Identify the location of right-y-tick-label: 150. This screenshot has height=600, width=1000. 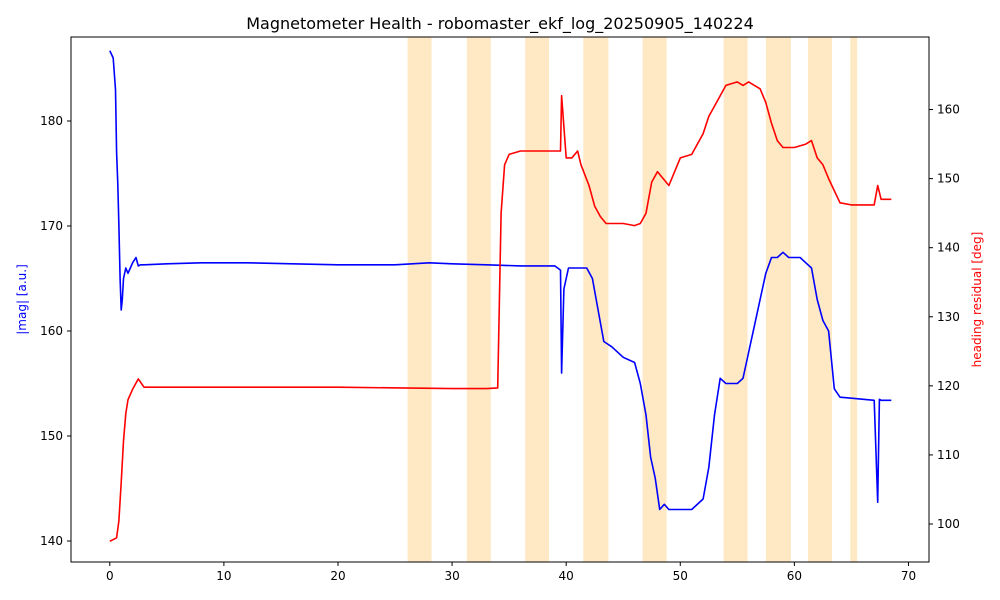
(948, 179).